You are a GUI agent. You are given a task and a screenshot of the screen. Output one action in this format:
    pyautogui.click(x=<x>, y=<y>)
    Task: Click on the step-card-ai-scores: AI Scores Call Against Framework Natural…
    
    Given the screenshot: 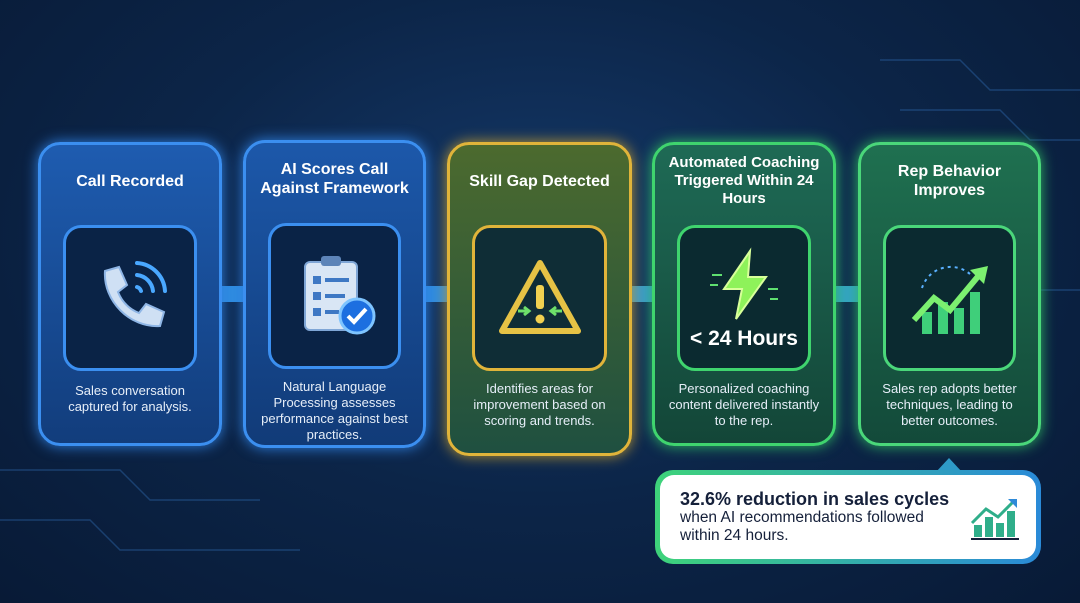 What is the action you would take?
    pyautogui.click(x=334, y=294)
    